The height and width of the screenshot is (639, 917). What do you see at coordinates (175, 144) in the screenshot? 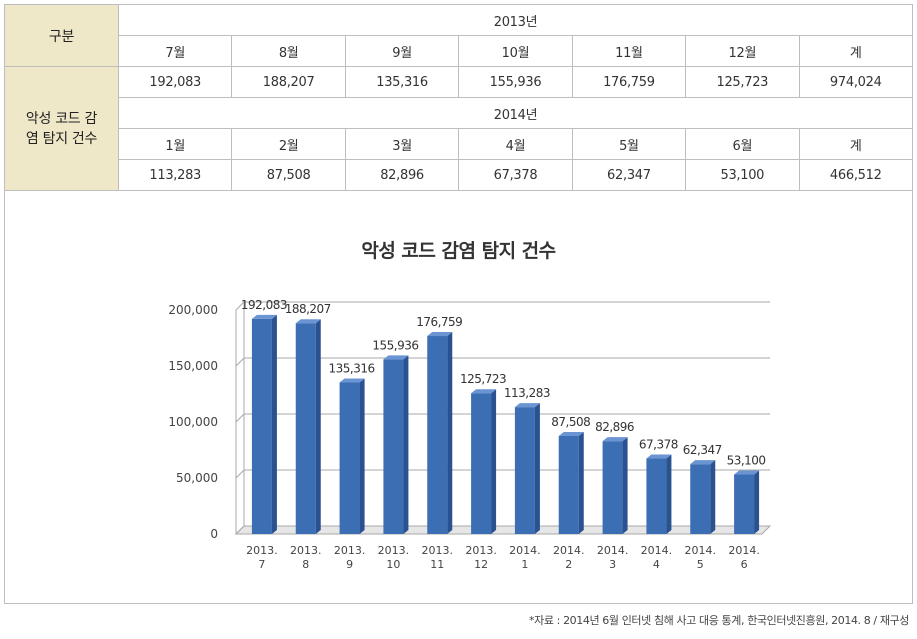
I see `month-cell: 1월` at bounding box center [175, 144].